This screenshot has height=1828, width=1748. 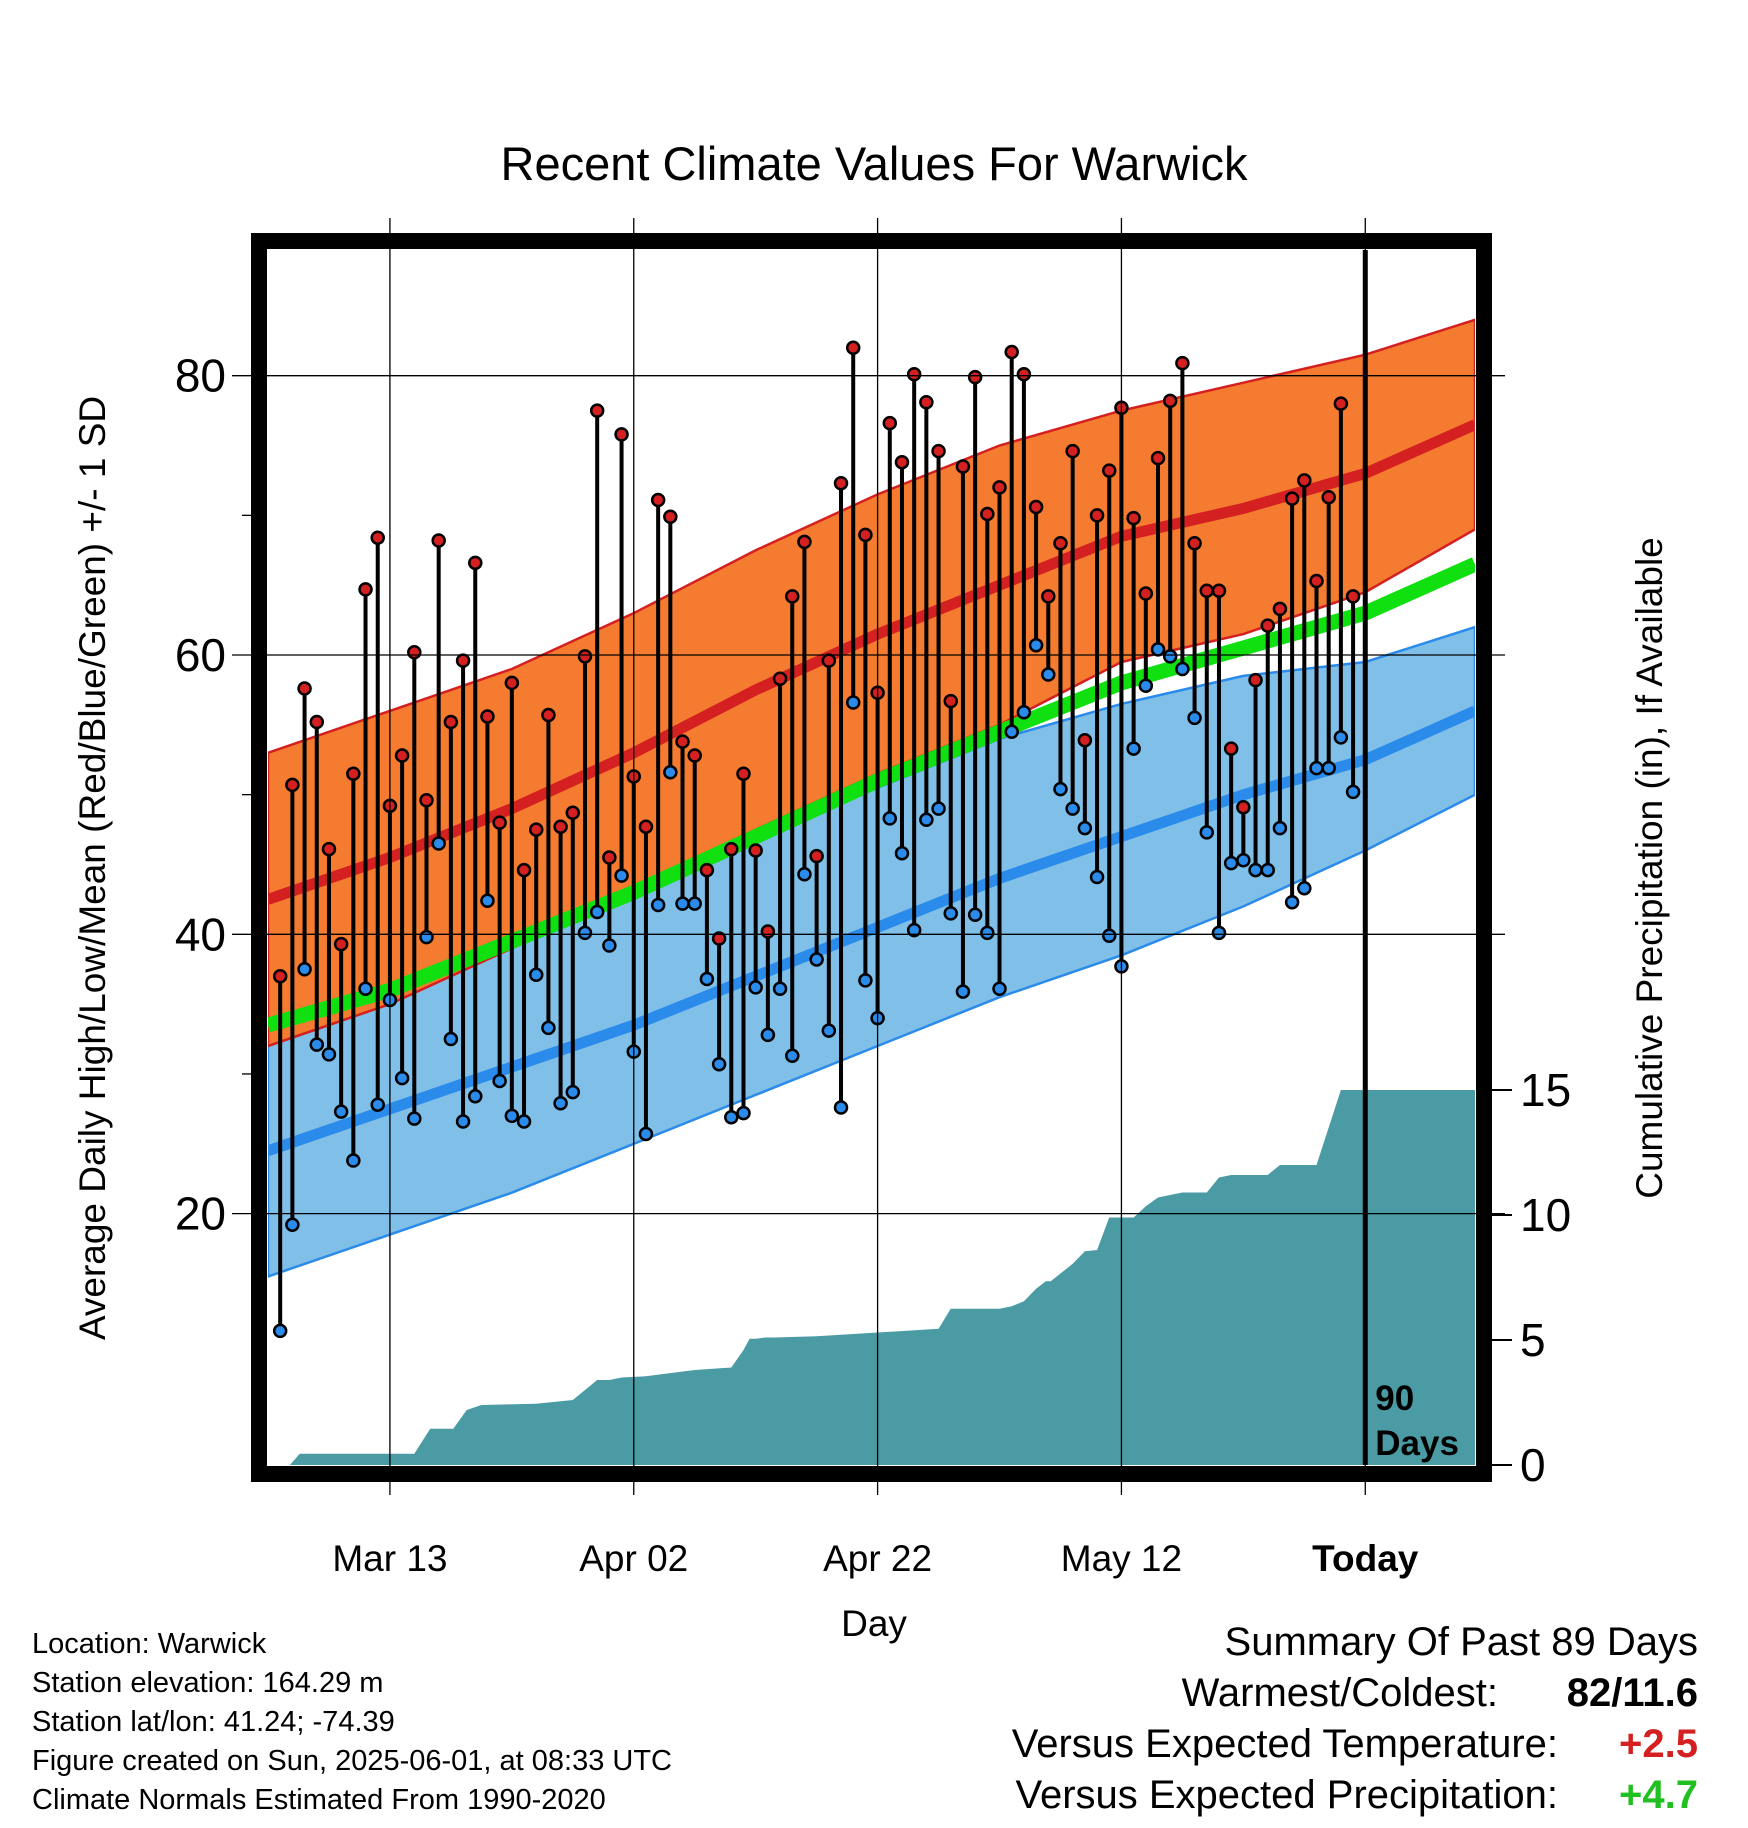 What do you see at coordinates (1533, 1340) in the screenshot?
I see `y-tick-label-right: 5` at bounding box center [1533, 1340].